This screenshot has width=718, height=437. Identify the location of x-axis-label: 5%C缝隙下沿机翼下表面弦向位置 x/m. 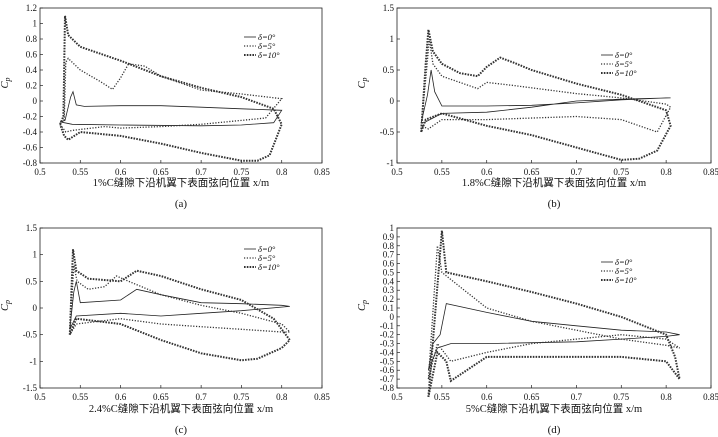
(554, 408).